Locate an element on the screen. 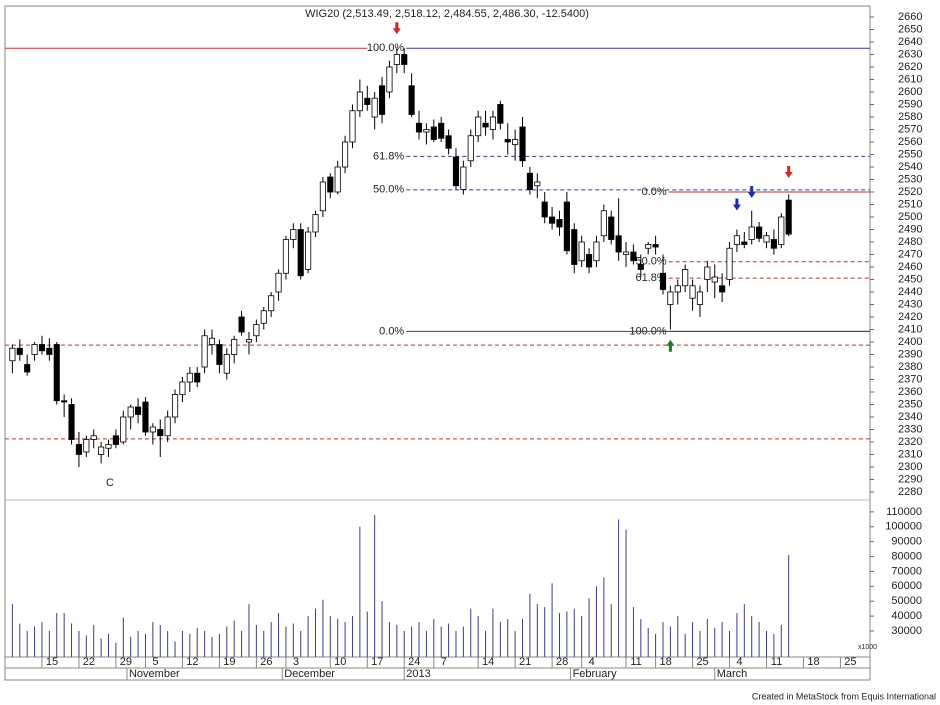  volume-tick-label: 50000 is located at coordinates (906, 601).